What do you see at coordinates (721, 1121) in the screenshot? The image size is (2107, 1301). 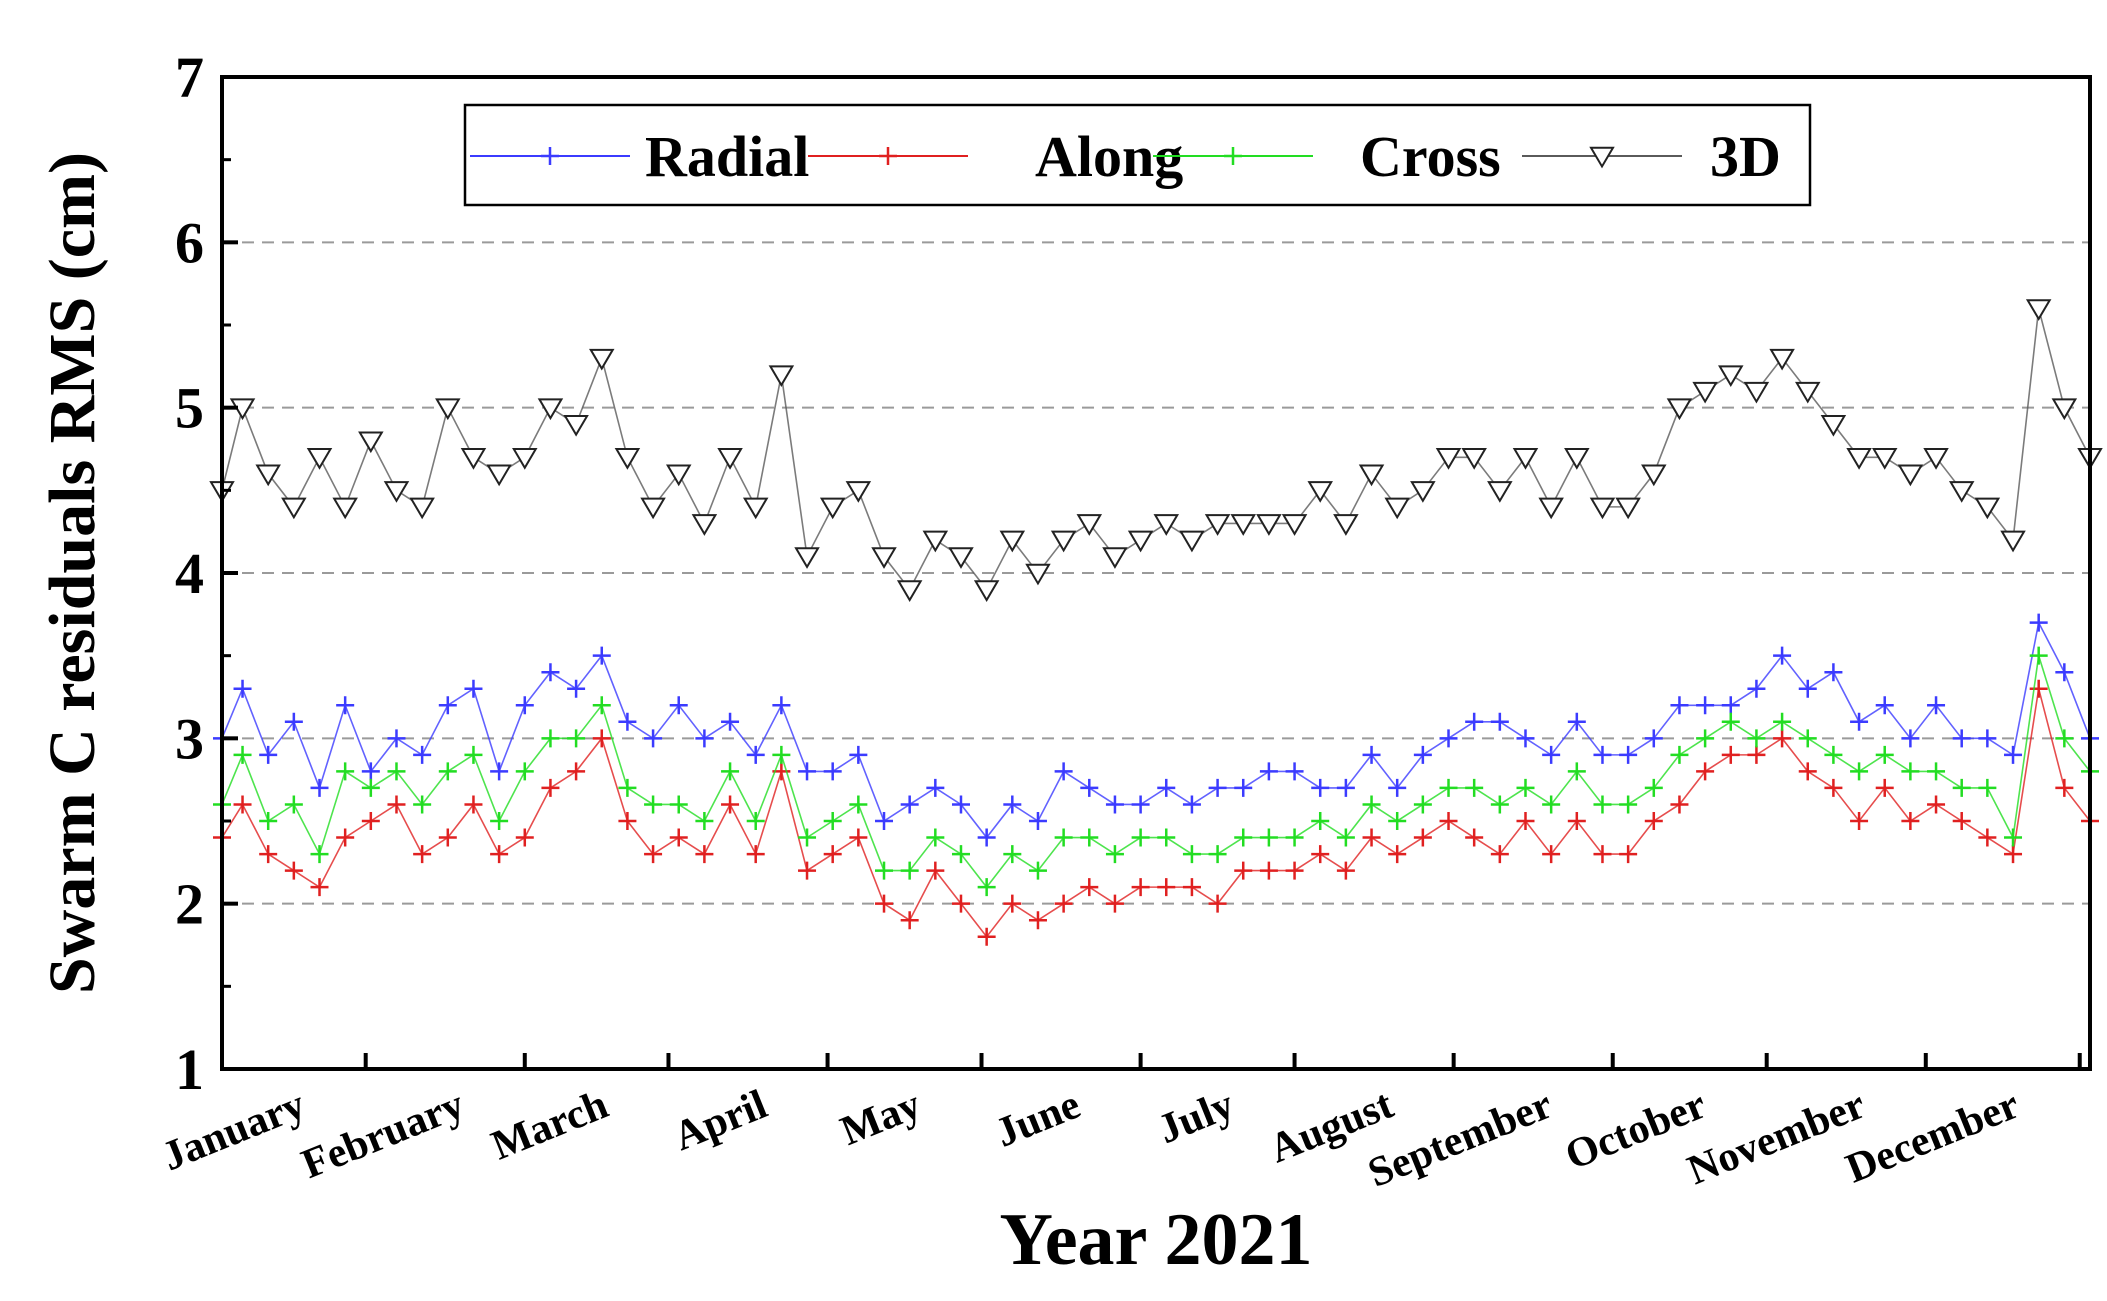 I see `x-tick-label: April` at bounding box center [721, 1121].